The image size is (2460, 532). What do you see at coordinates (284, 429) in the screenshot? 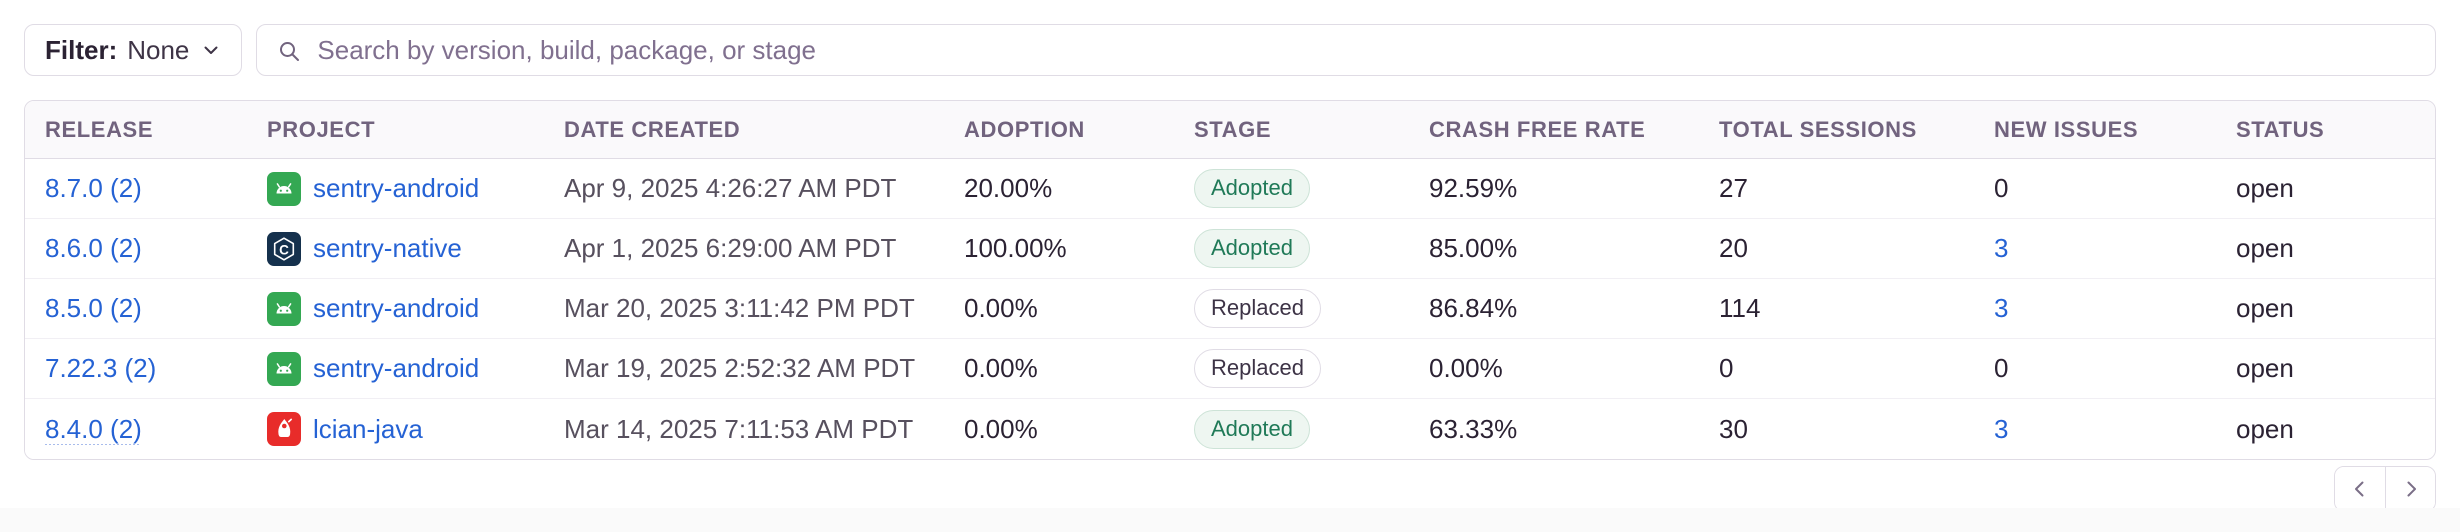
I see `java-icon` at bounding box center [284, 429].